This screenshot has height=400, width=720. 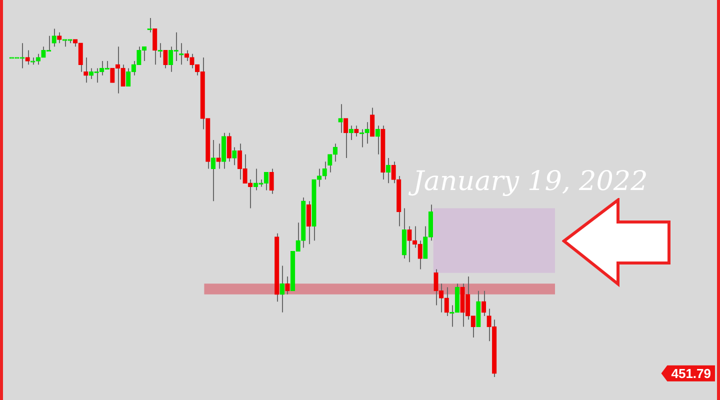 What do you see at coordinates (691, 374) in the screenshot?
I see `text: 451.79` at bounding box center [691, 374].